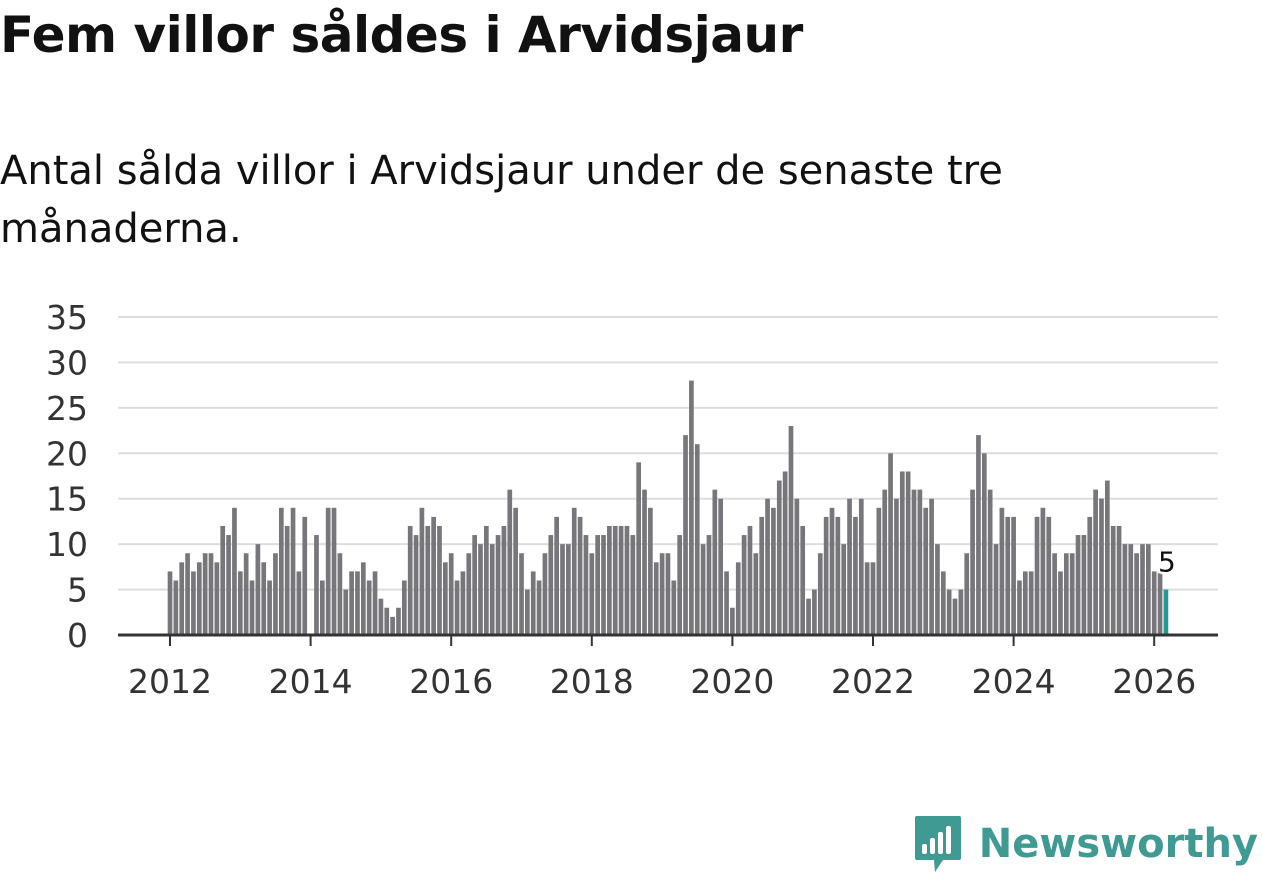 This screenshot has width=1262, height=879. Describe the element at coordinates (401, 35) in the screenshot. I see `chart-title: Fem villor såldes i Arvidsjaur` at that location.